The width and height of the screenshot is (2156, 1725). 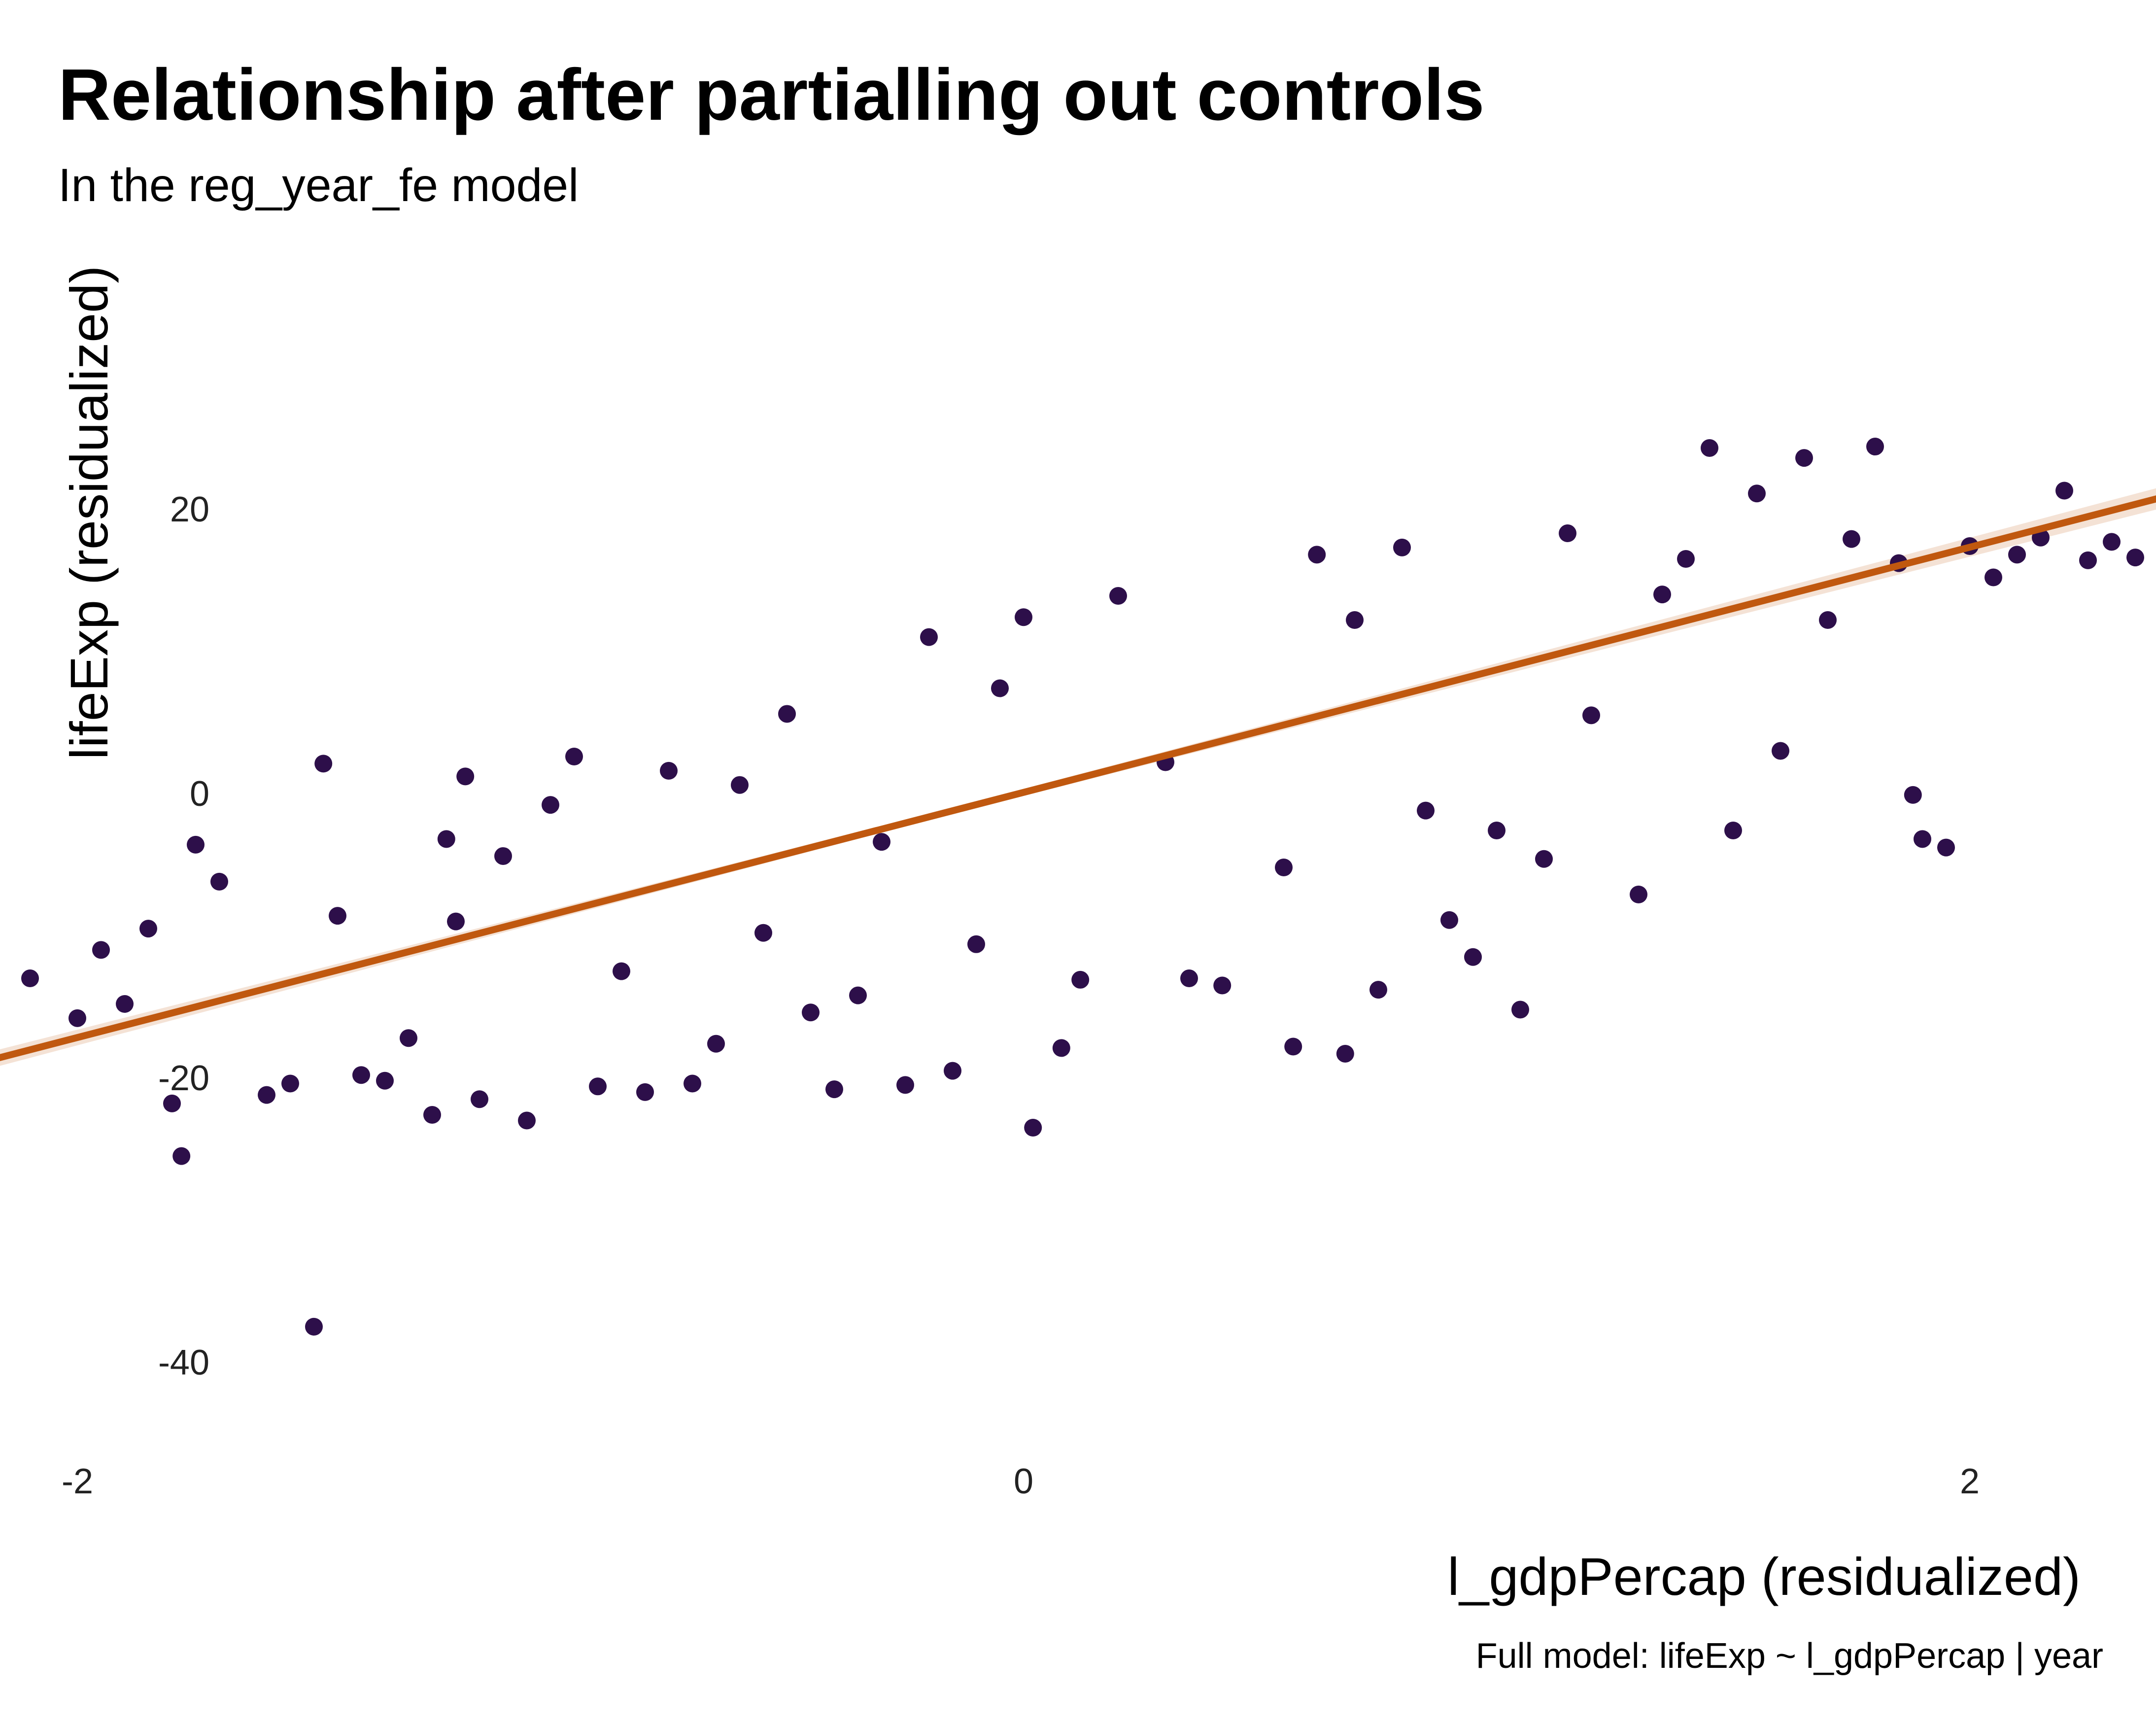 I want to click on y-tick-label: 0, so click(x=199, y=794).